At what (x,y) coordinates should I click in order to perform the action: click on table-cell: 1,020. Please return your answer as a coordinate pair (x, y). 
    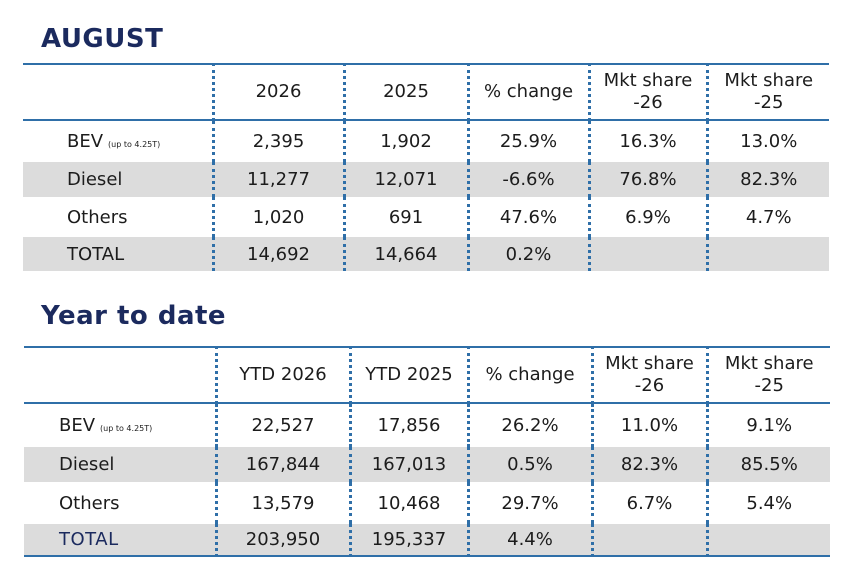
    Looking at the image, I should click on (279, 217).